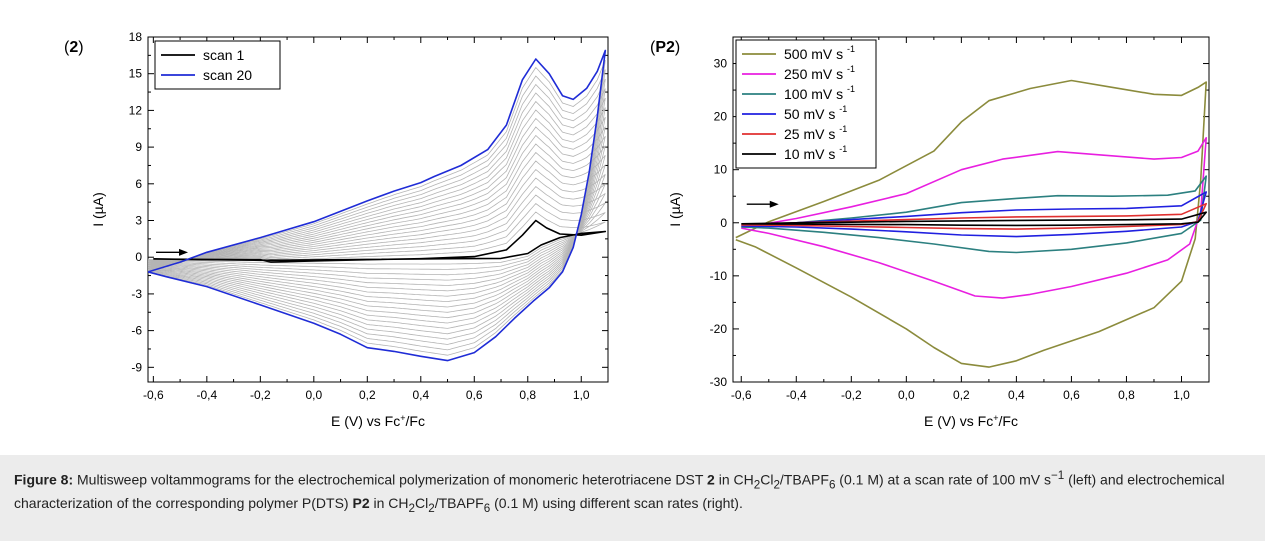 The height and width of the screenshot is (541, 1265). What do you see at coordinates (1016, 395) in the screenshot?
I see `x-tick-label: 0,4` at bounding box center [1016, 395].